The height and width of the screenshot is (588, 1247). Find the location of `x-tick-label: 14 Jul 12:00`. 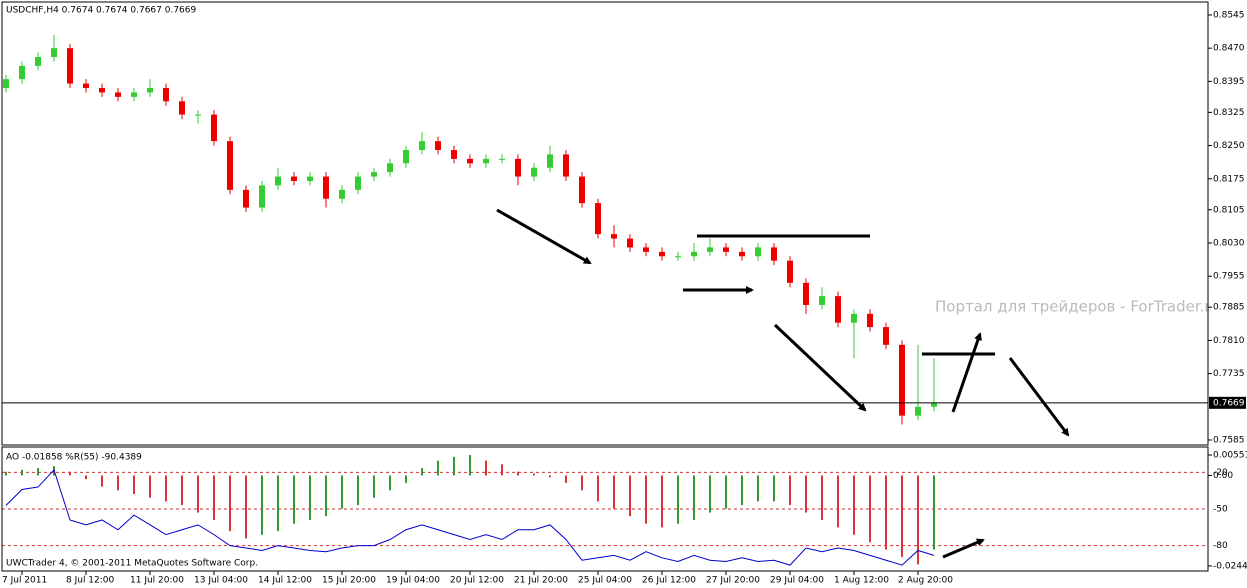

x-tick-label: 14 Jul 12:00 is located at coordinates (285, 581).